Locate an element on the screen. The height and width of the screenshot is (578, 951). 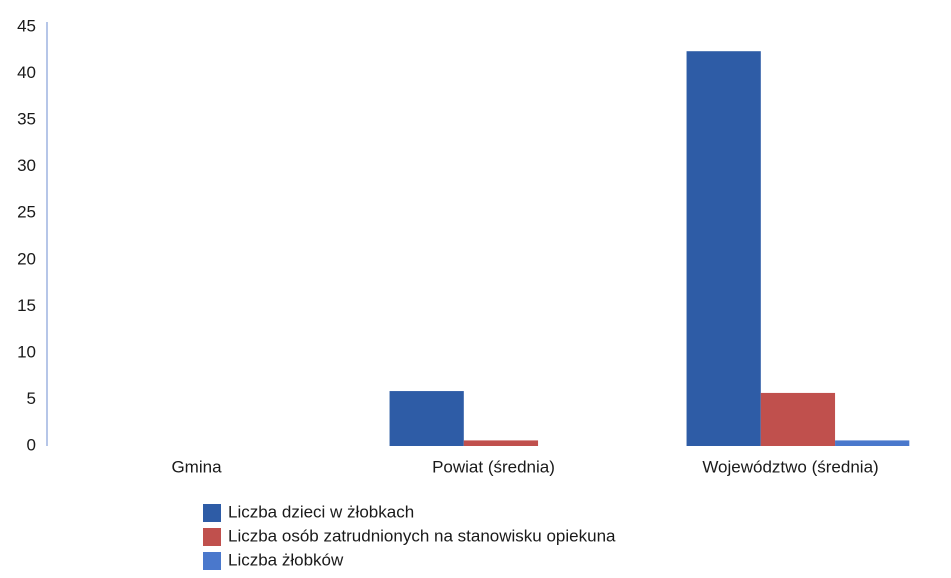
x-tick-label: Powiat (średnia) is located at coordinates (493, 466).